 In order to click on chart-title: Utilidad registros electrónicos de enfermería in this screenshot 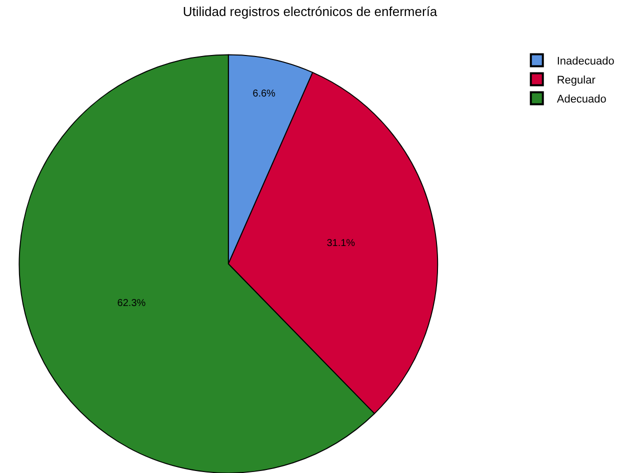, I will do `click(310, 12)`.